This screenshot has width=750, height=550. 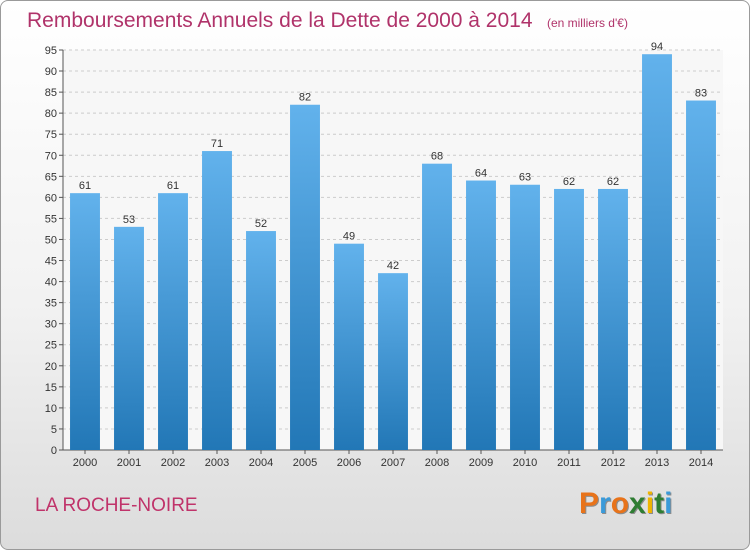 I want to click on bar-2002, so click(x=173, y=321).